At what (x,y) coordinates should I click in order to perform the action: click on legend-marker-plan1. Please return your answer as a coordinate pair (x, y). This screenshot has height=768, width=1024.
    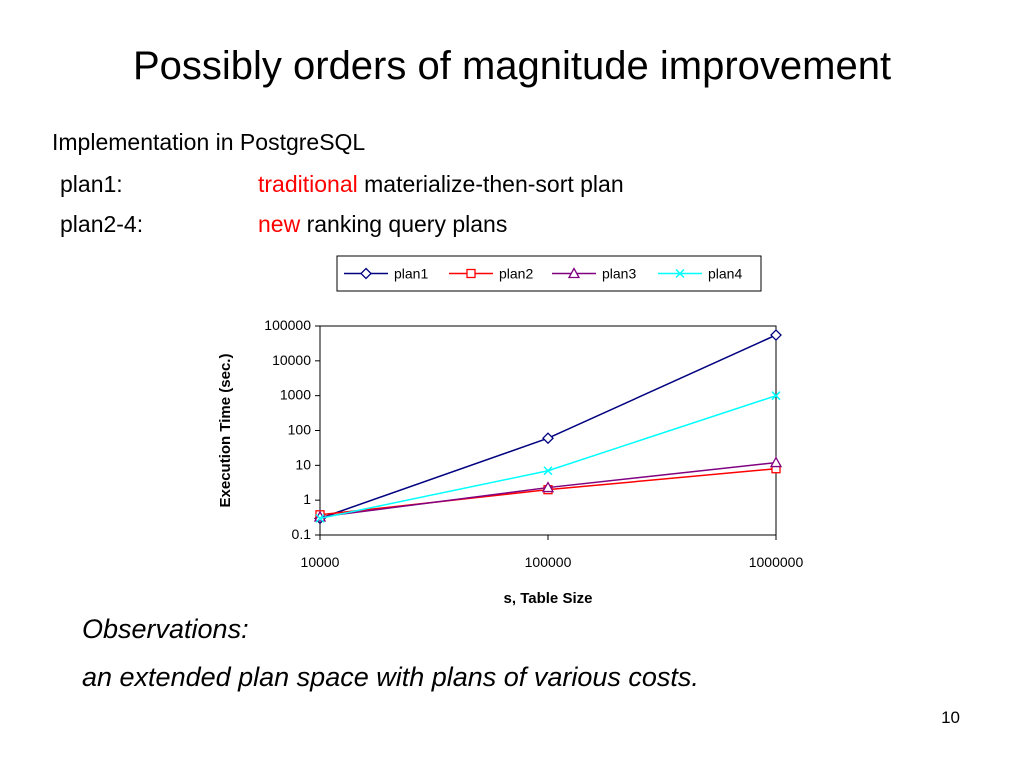
    Looking at the image, I should click on (366, 273).